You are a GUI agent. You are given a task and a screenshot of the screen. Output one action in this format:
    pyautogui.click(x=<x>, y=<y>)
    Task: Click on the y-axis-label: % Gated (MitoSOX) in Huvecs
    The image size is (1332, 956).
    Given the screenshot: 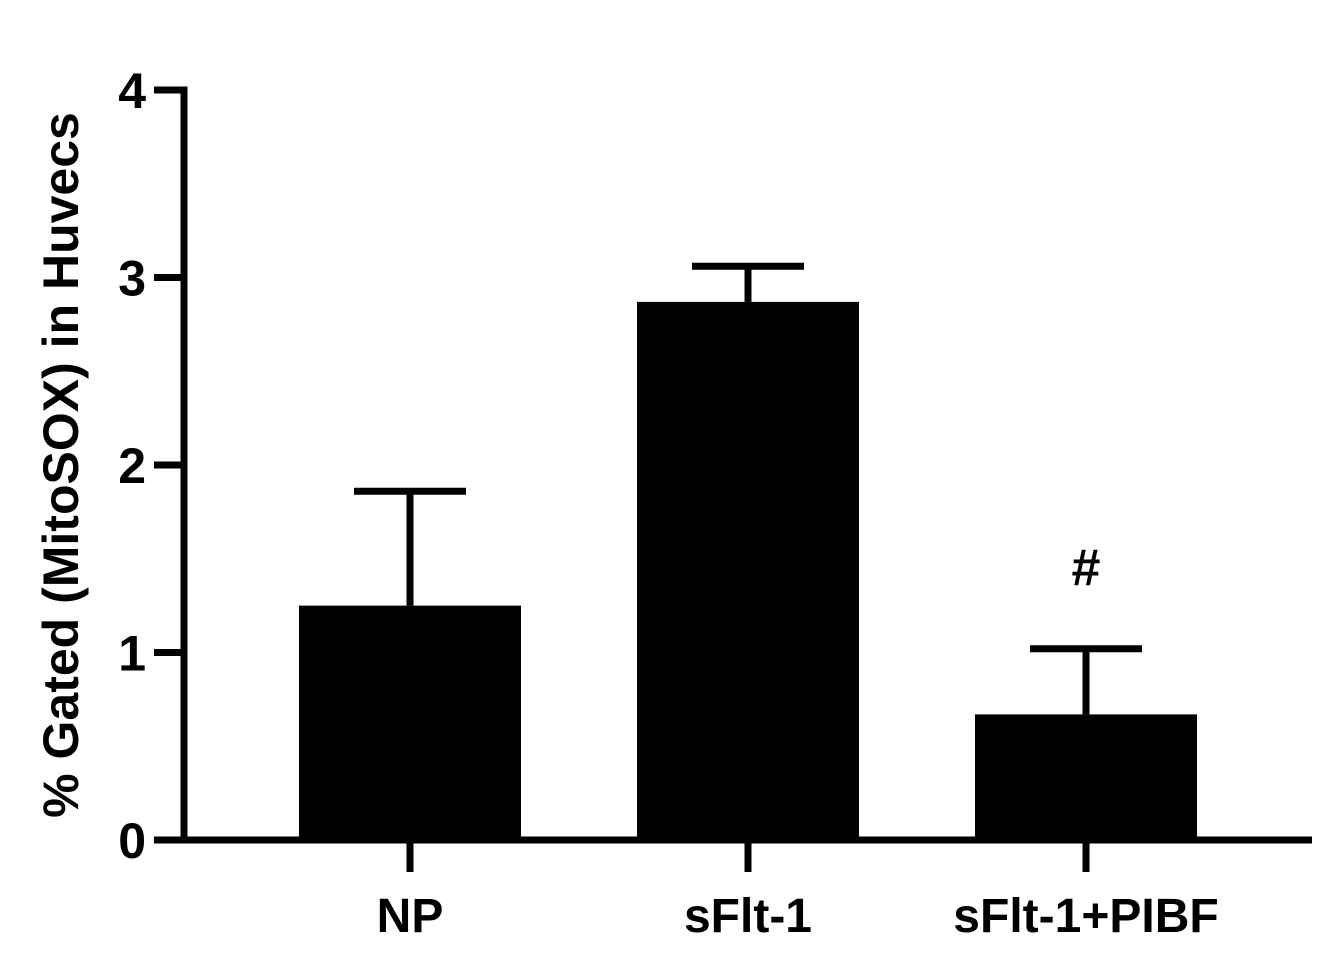 What is the action you would take?
    pyautogui.click(x=61, y=465)
    